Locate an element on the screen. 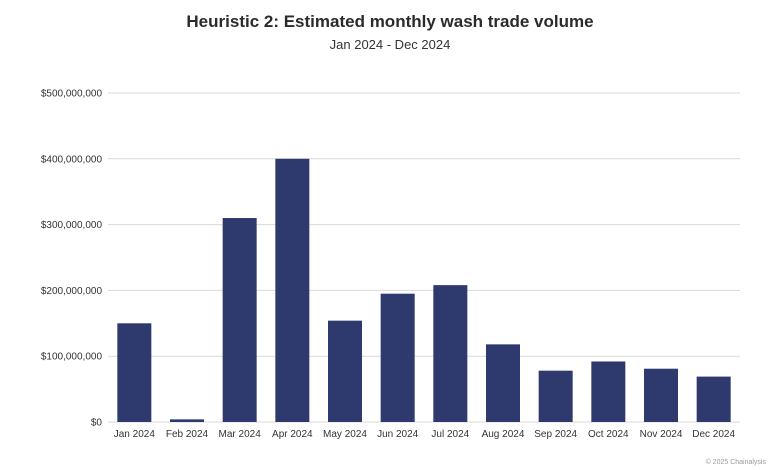  x-tick-label: Jul 2024 is located at coordinates (450, 434).